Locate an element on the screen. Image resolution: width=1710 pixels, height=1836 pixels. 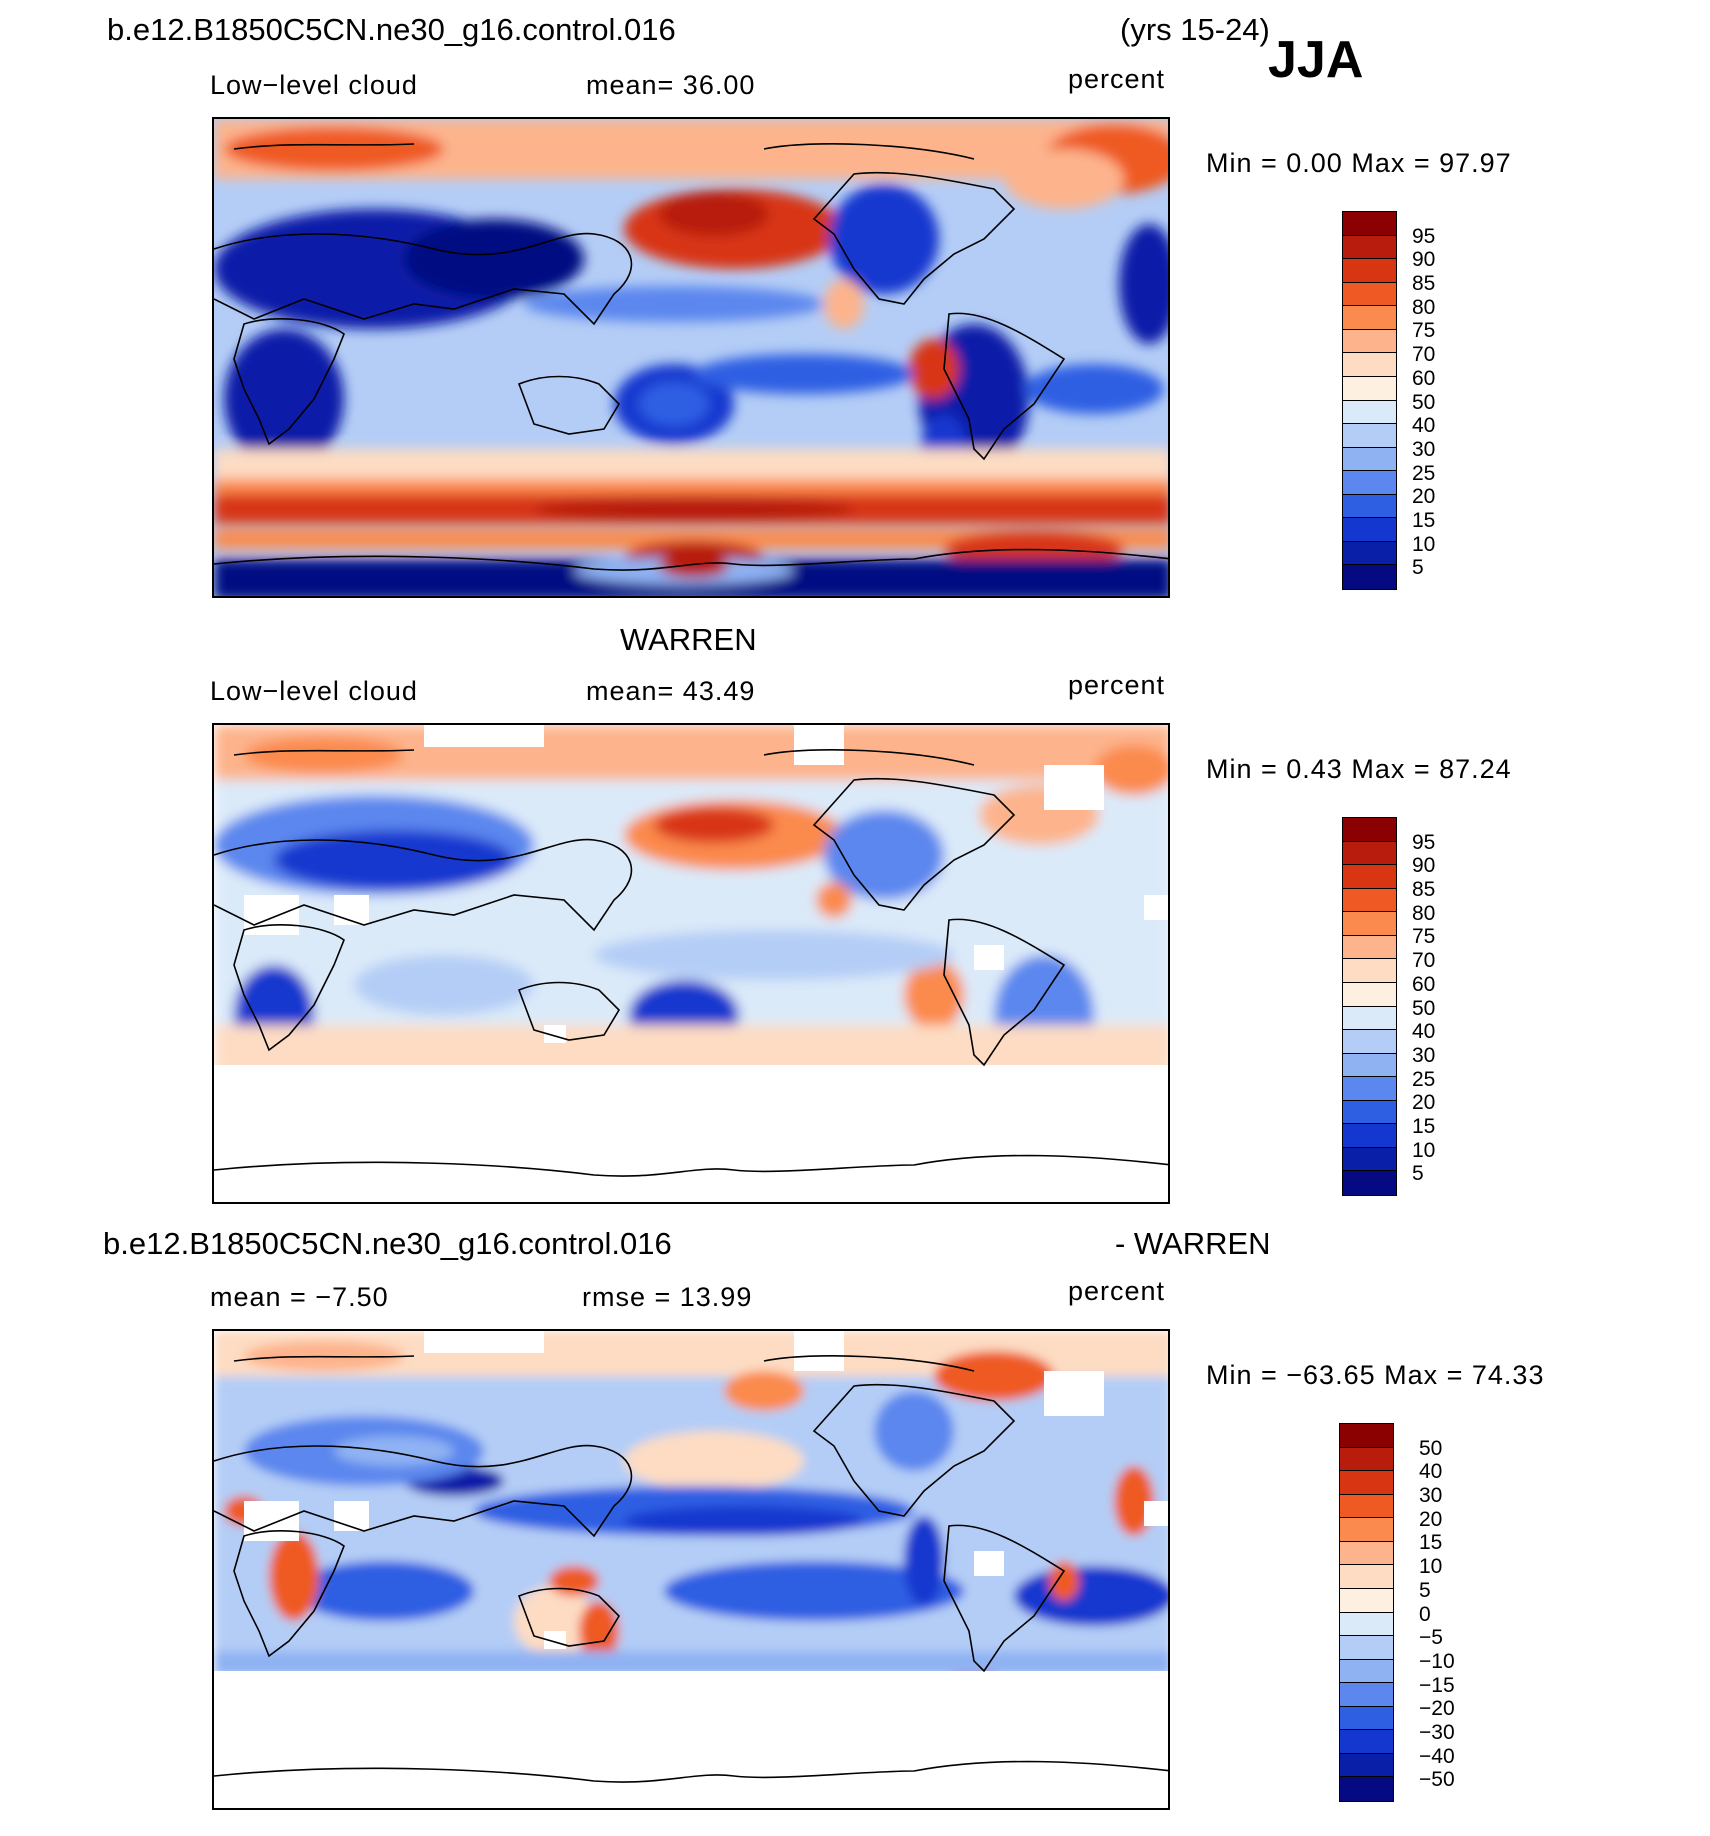
season-label: JJA is located at coordinates (1316, 60).